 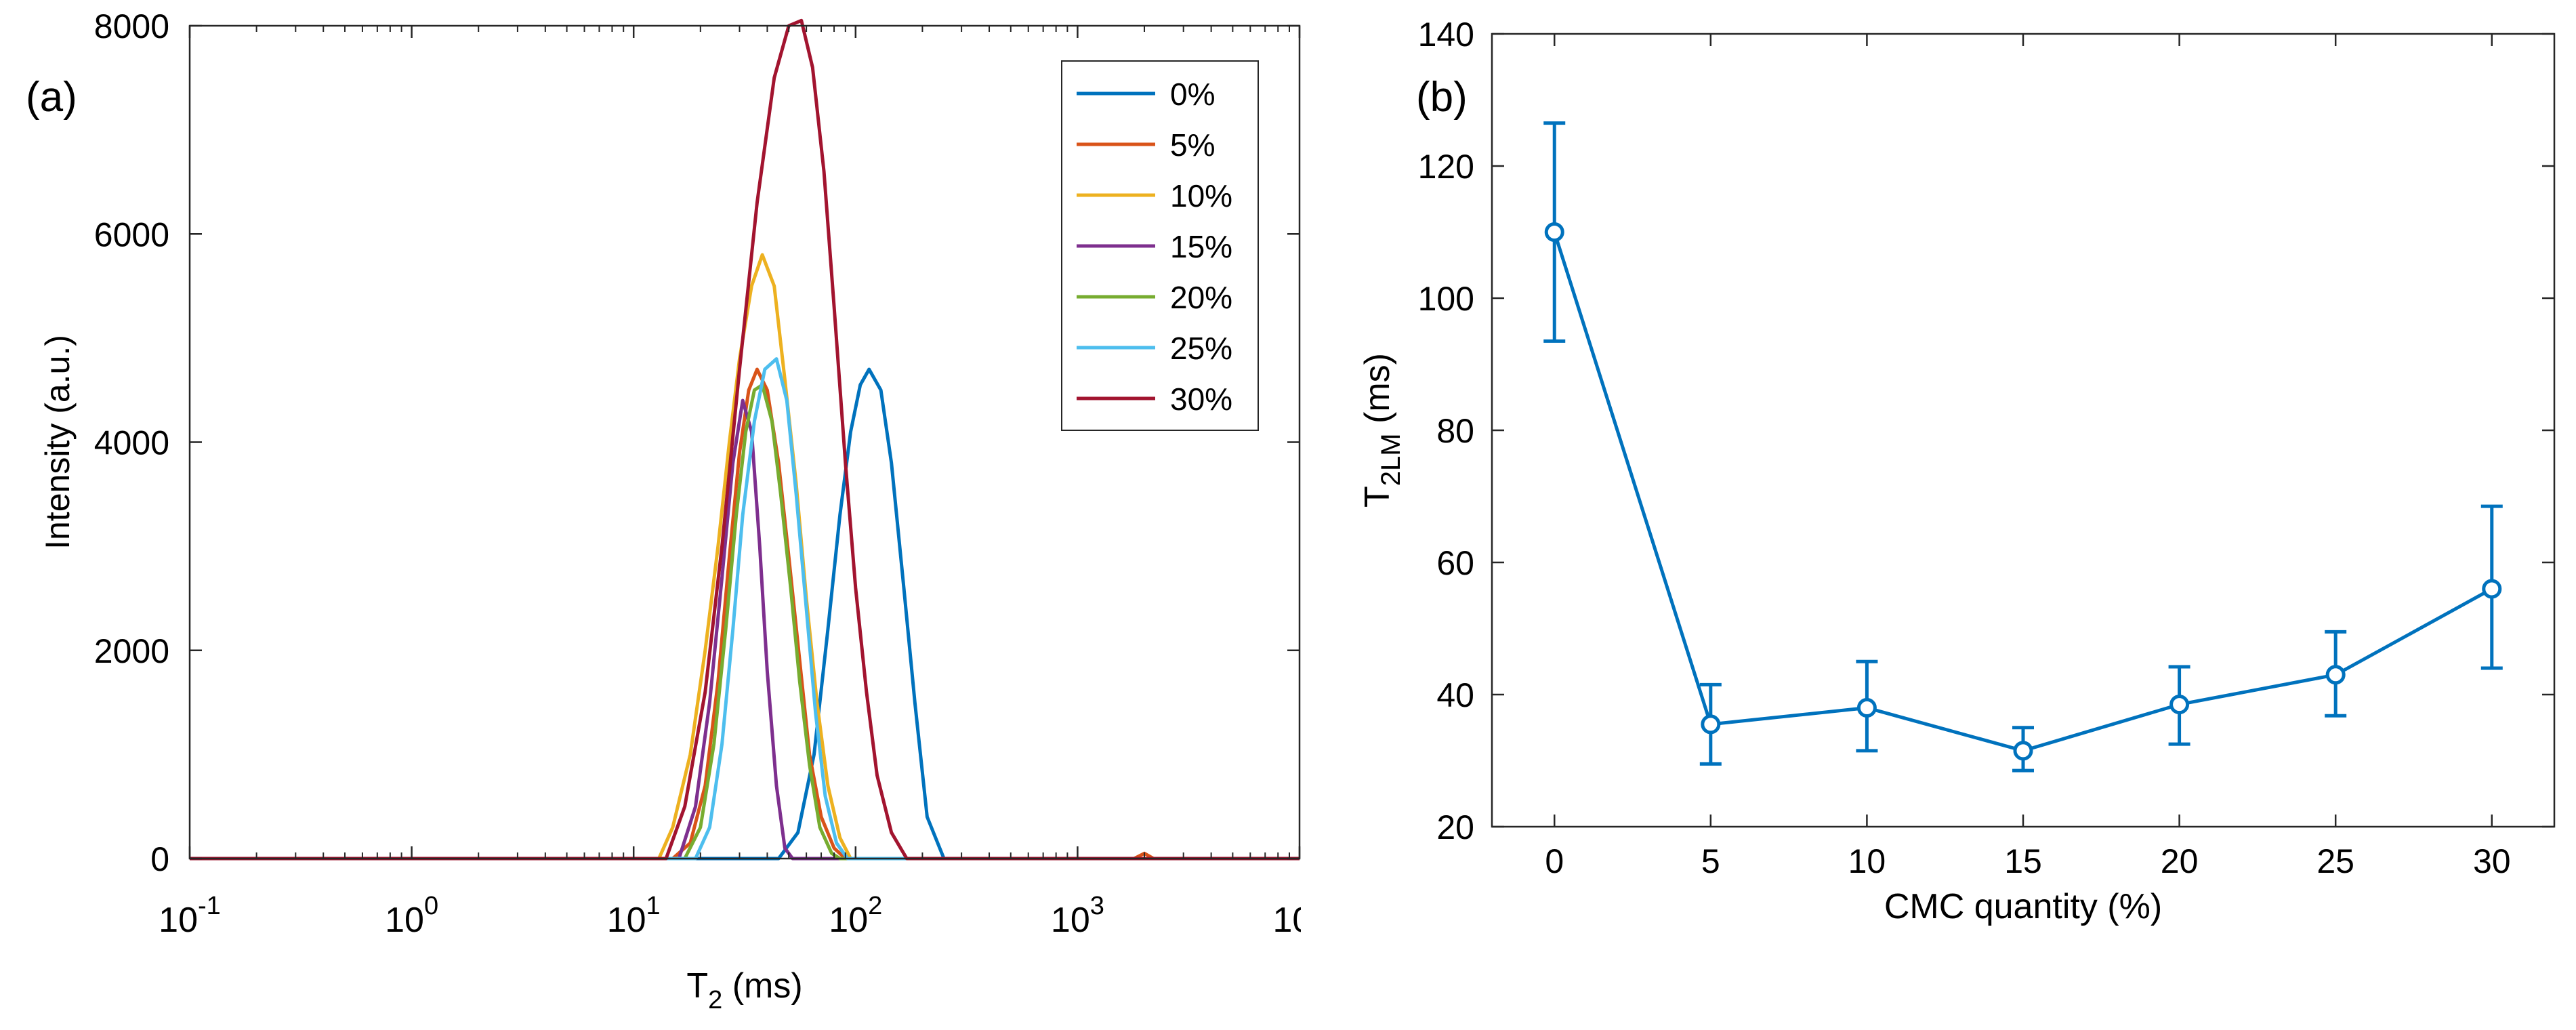 I want to click on panel-b-label: (b), so click(x=1442, y=97).